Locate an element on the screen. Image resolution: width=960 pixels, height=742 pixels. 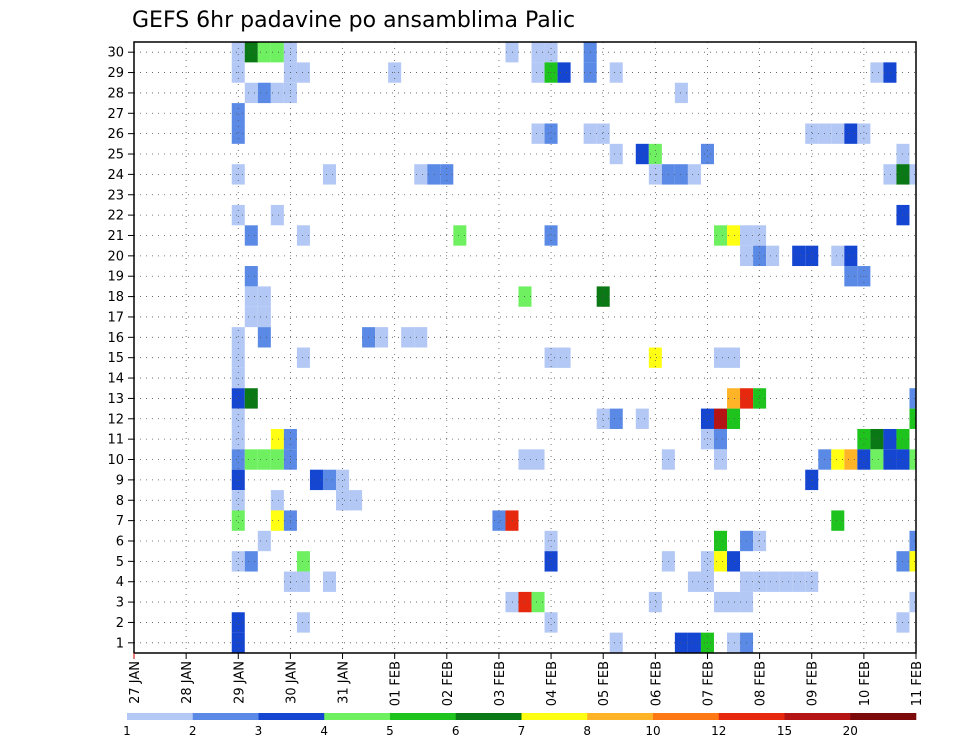
y-tick-label: 29 is located at coordinates (115, 73).